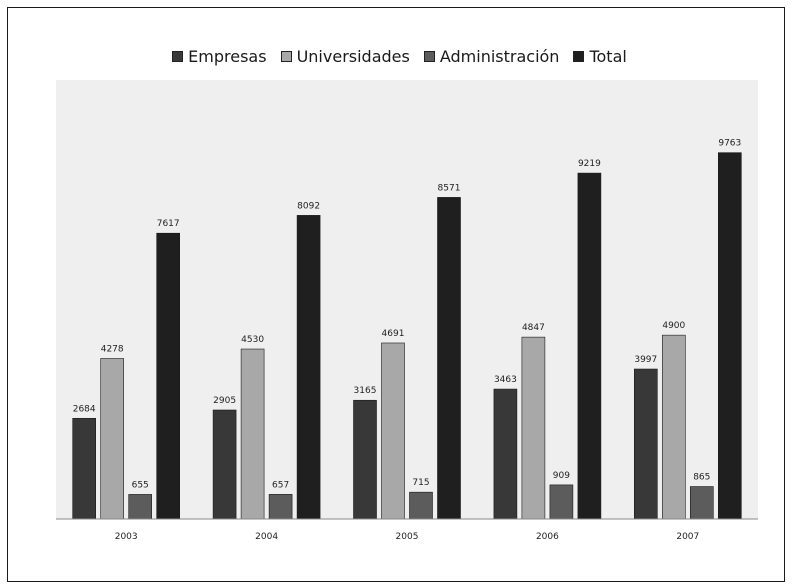 The width and height of the screenshot is (799, 586). Describe the element at coordinates (393, 431) in the screenshot. I see `bar-universidades-2005` at that location.